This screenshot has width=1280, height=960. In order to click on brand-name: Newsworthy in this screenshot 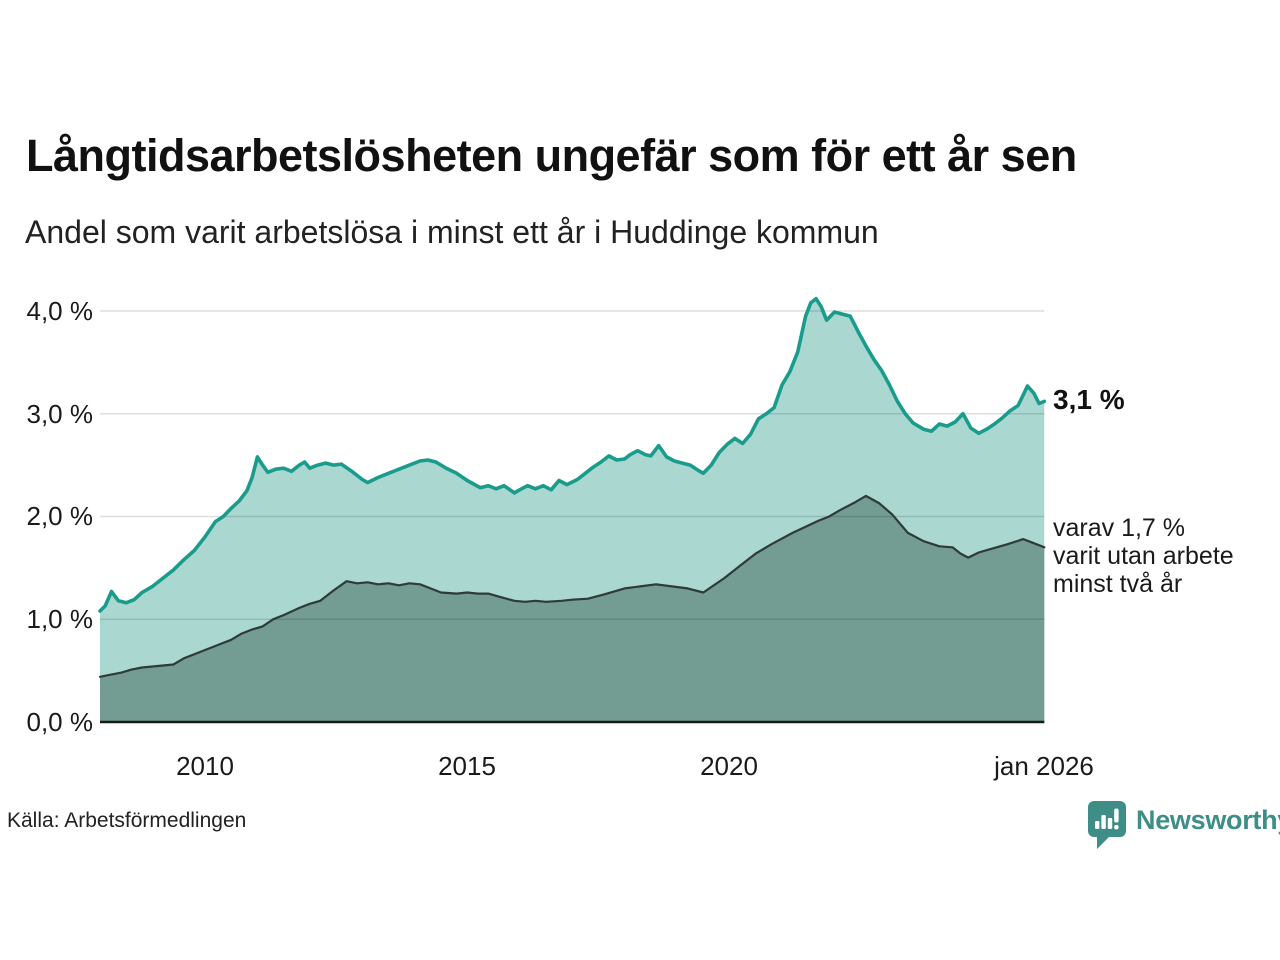, I will do `click(1208, 820)`.